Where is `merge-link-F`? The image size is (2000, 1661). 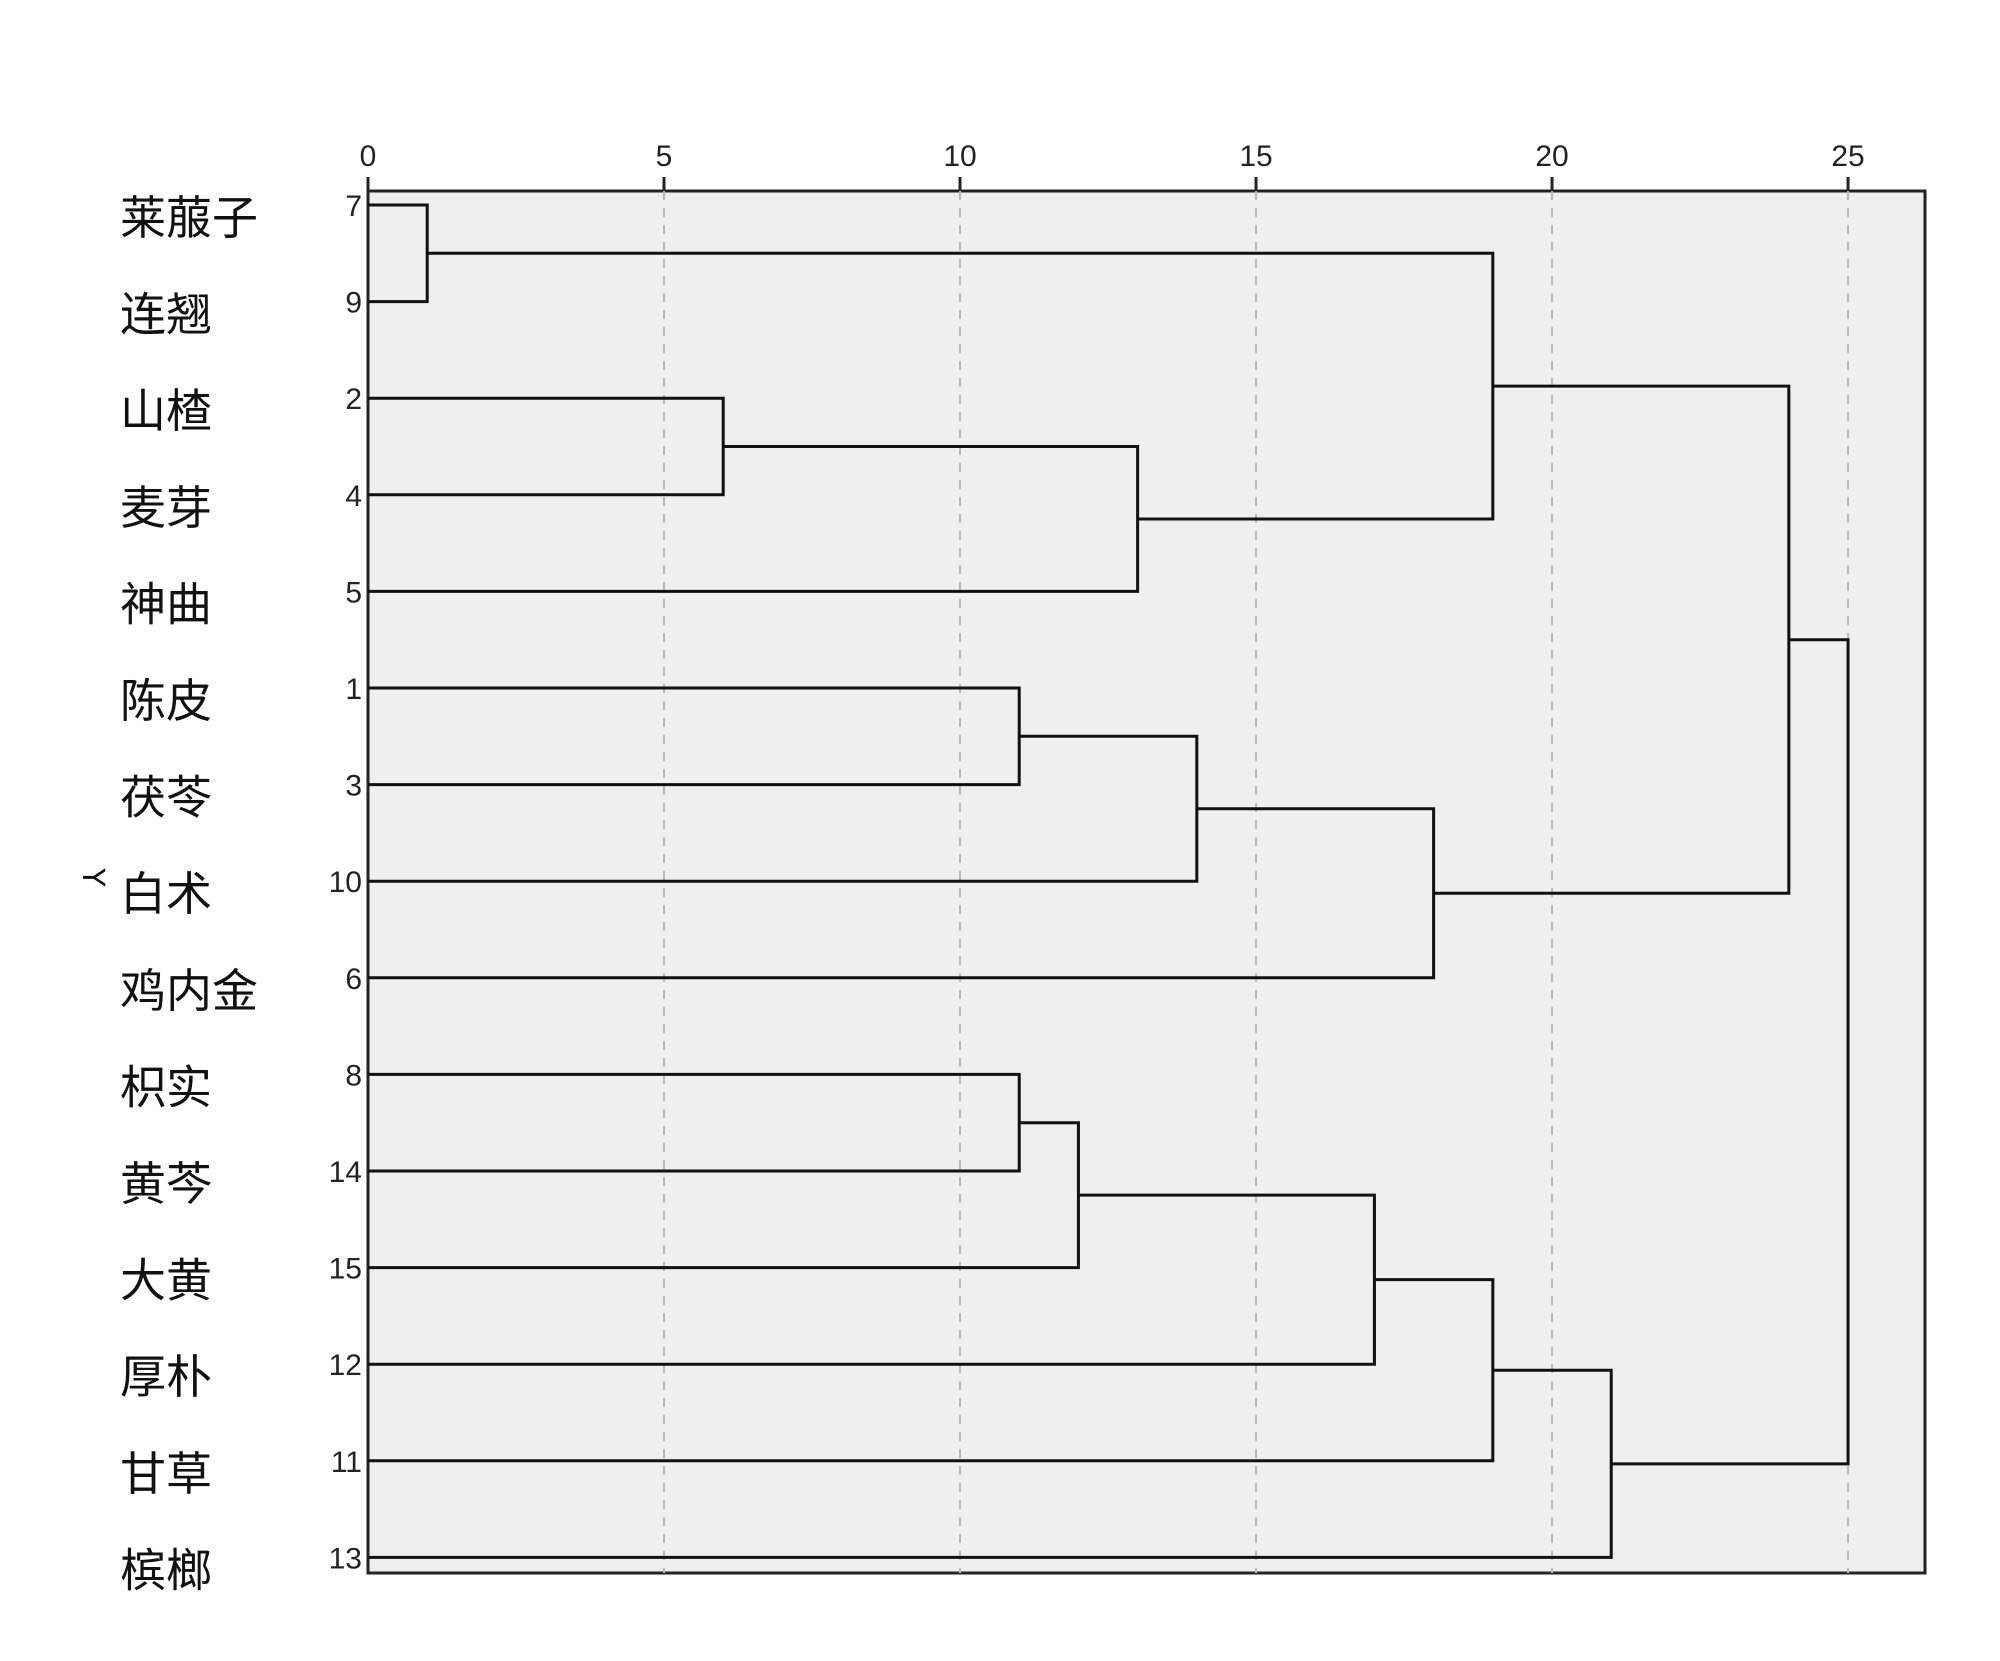 merge-link-F is located at coordinates (783, 808).